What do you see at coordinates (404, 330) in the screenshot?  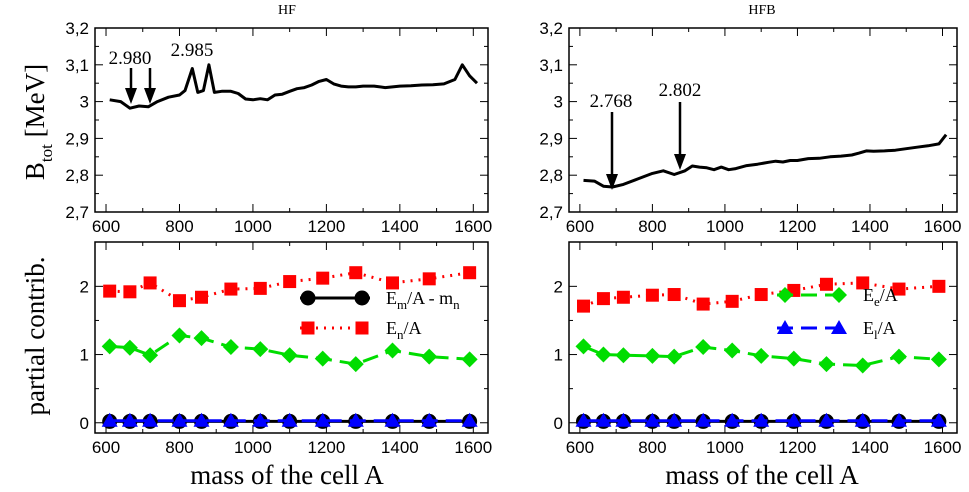 I see `legend-label: En/A` at bounding box center [404, 330].